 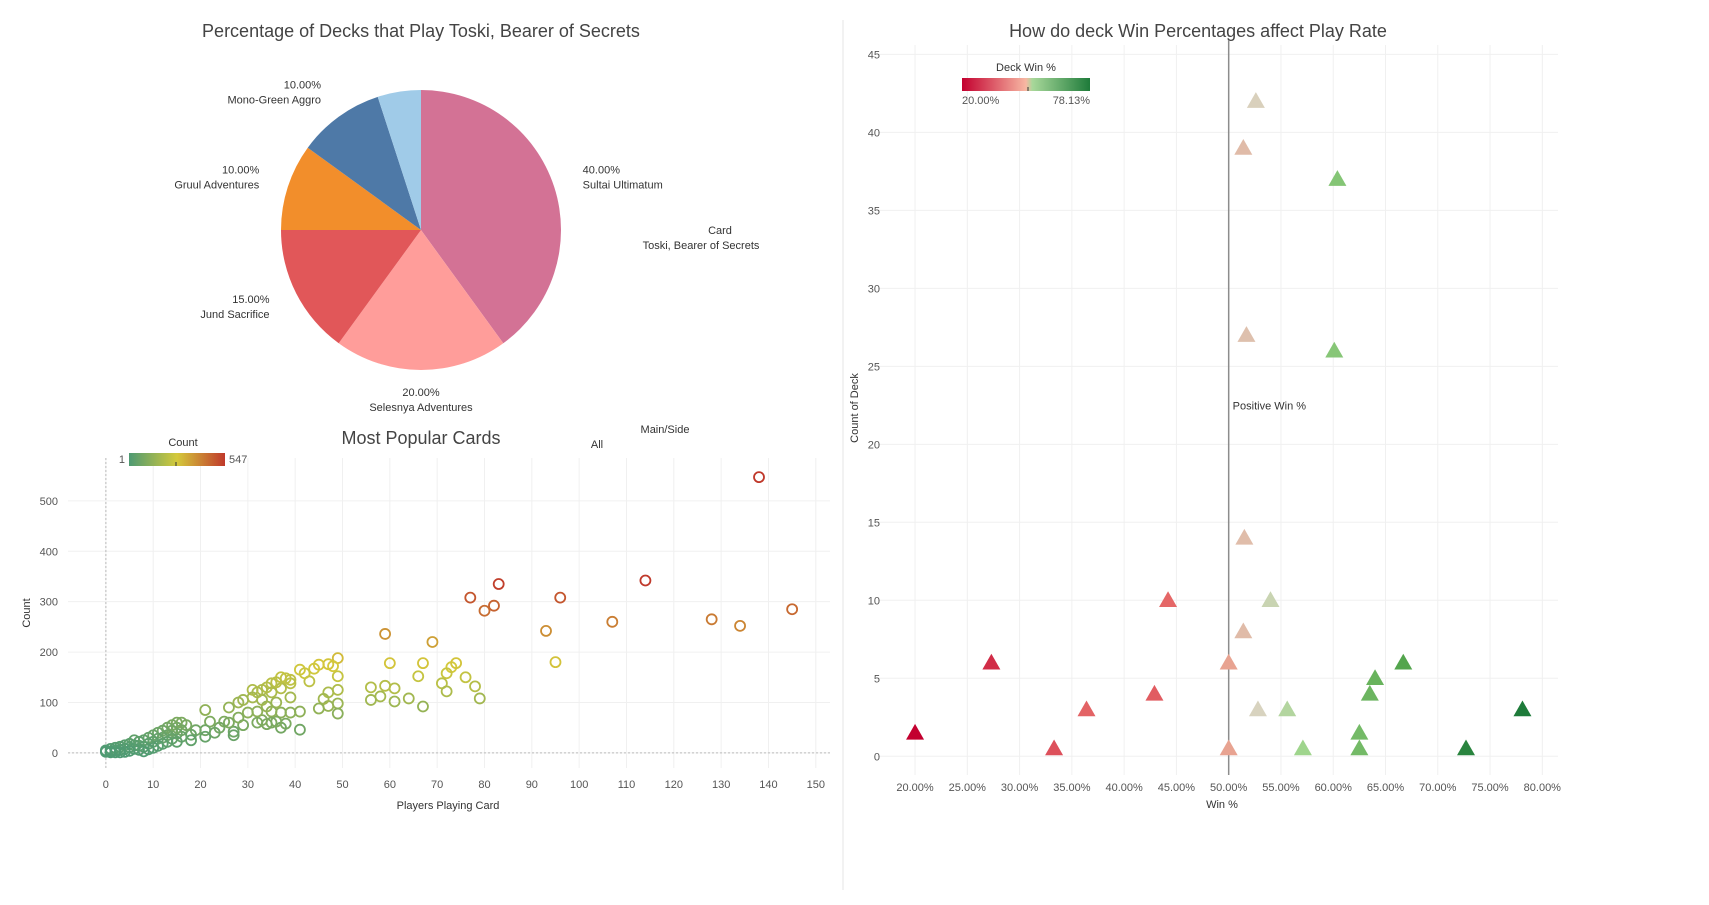 What do you see at coordinates (1543, 788) in the screenshot?
I see `x-tick-label: 80.00%` at bounding box center [1543, 788].